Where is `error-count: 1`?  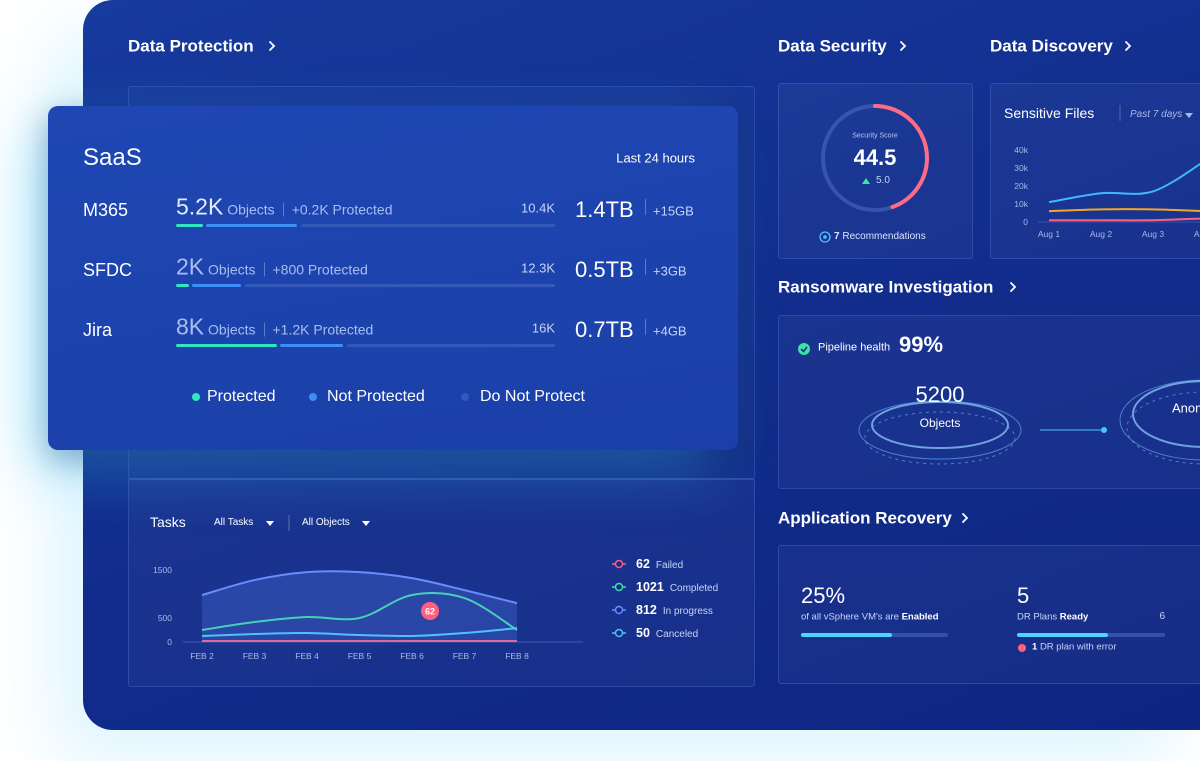
error-count: 1 is located at coordinates (1035, 647).